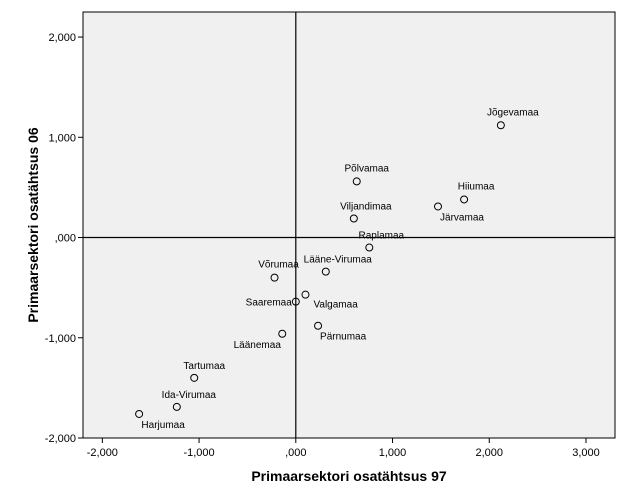 Image resolution: width=628 pixels, height=503 pixels. What do you see at coordinates (349, 476) in the screenshot?
I see `x-axis-title: Primaarsektori osatähtsus 97` at bounding box center [349, 476].